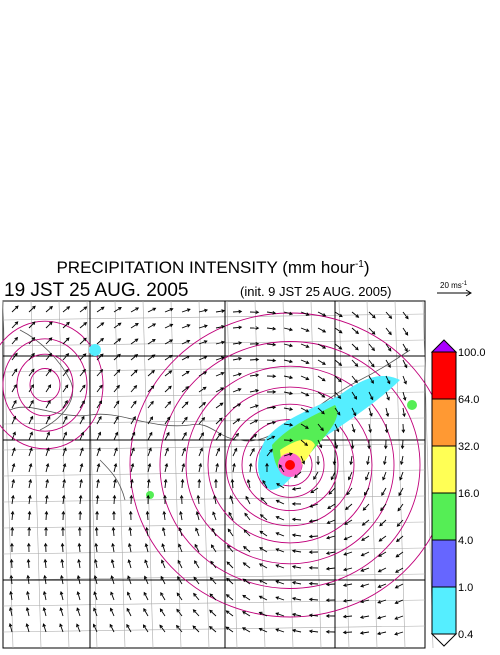  I want to click on colorbar-over, so click(444, 346).